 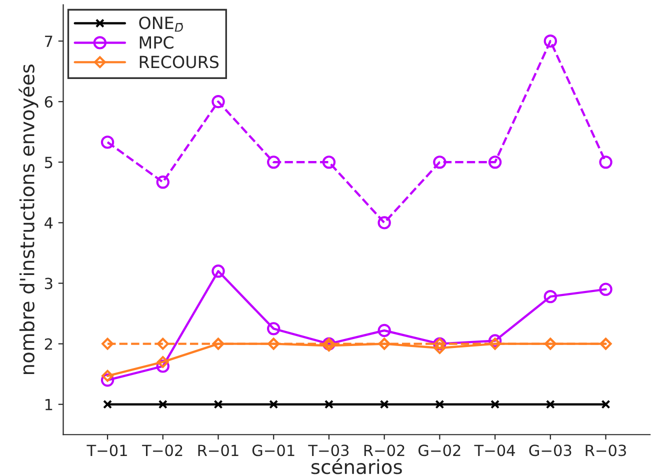 What do you see at coordinates (48, 284) in the screenshot?
I see `y-tick-label: 3` at bounding box center [48, 284].